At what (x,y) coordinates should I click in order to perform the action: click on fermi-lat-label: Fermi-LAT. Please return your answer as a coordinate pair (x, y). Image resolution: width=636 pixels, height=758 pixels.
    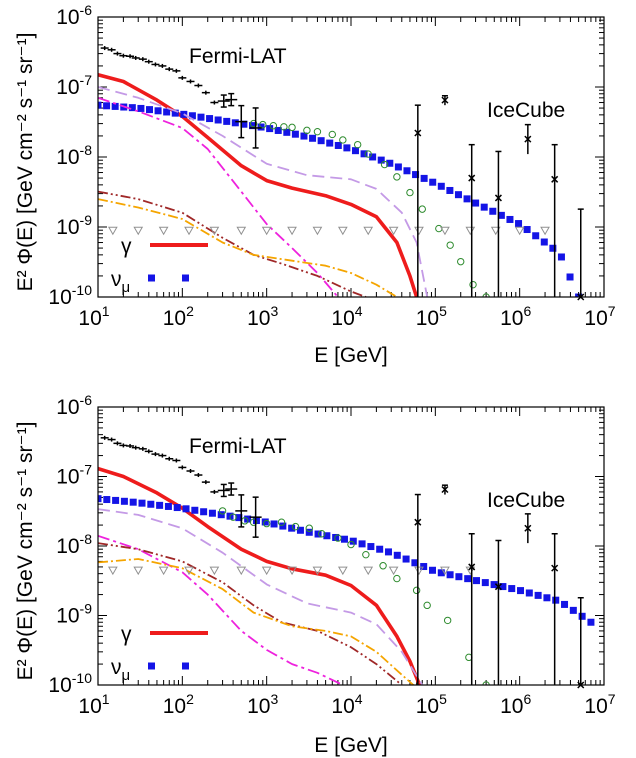
    Looking at the image, I should click on (238, 56).